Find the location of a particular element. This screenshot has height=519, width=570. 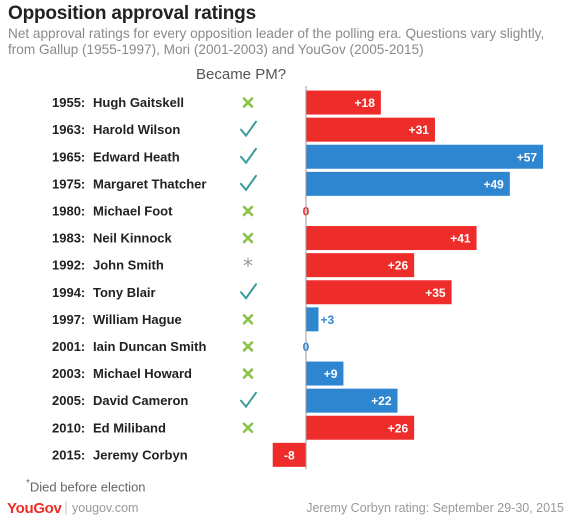

row-leader-name: Margaret Thatcher is located at coordinates (149, 183).